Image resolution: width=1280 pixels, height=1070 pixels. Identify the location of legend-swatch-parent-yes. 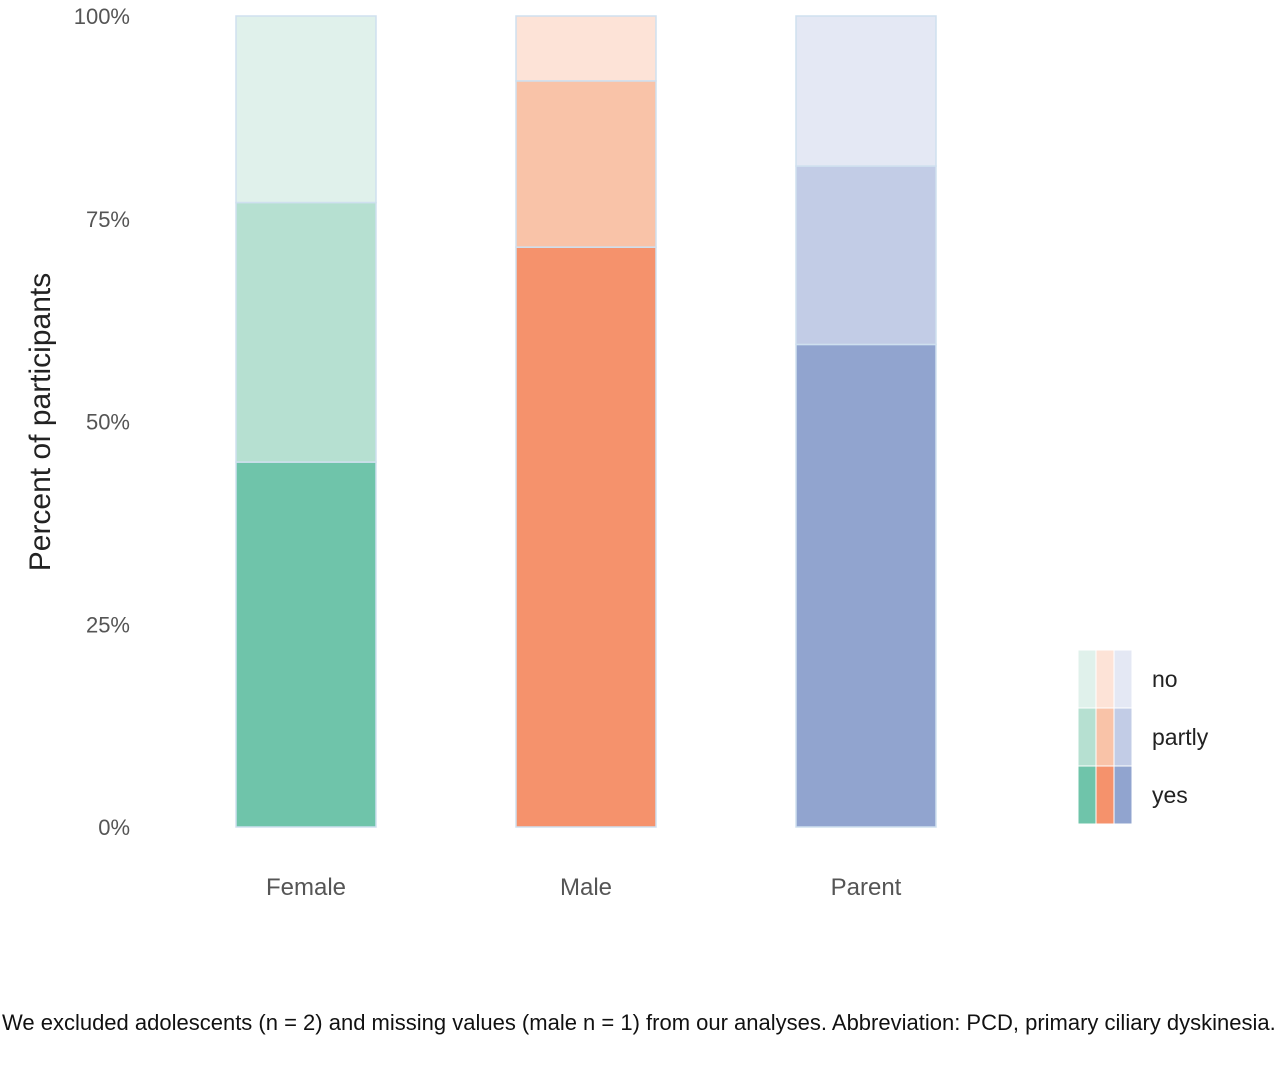
(1123, 795).